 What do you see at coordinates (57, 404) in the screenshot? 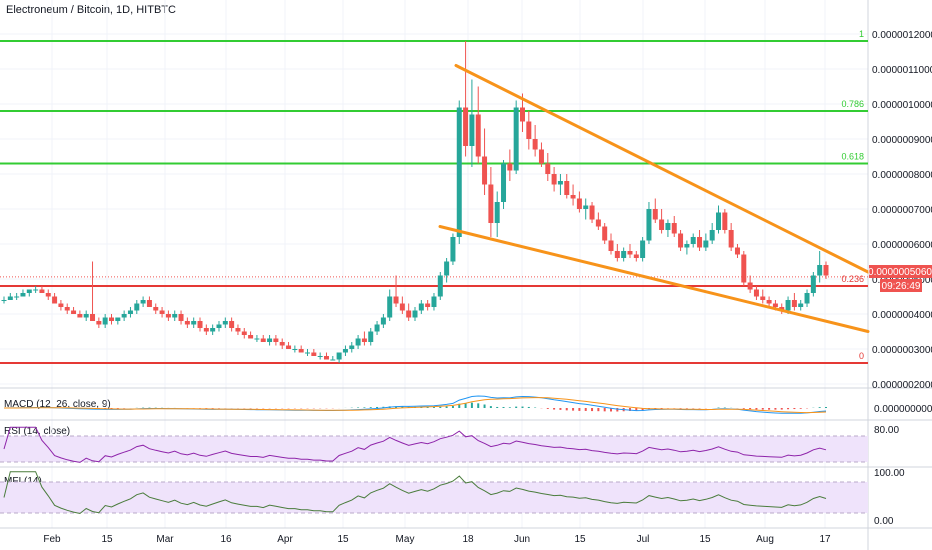
I see `macd-pane-label: MACD (12, 26, close, 9)` at bounding box center [57, 404].